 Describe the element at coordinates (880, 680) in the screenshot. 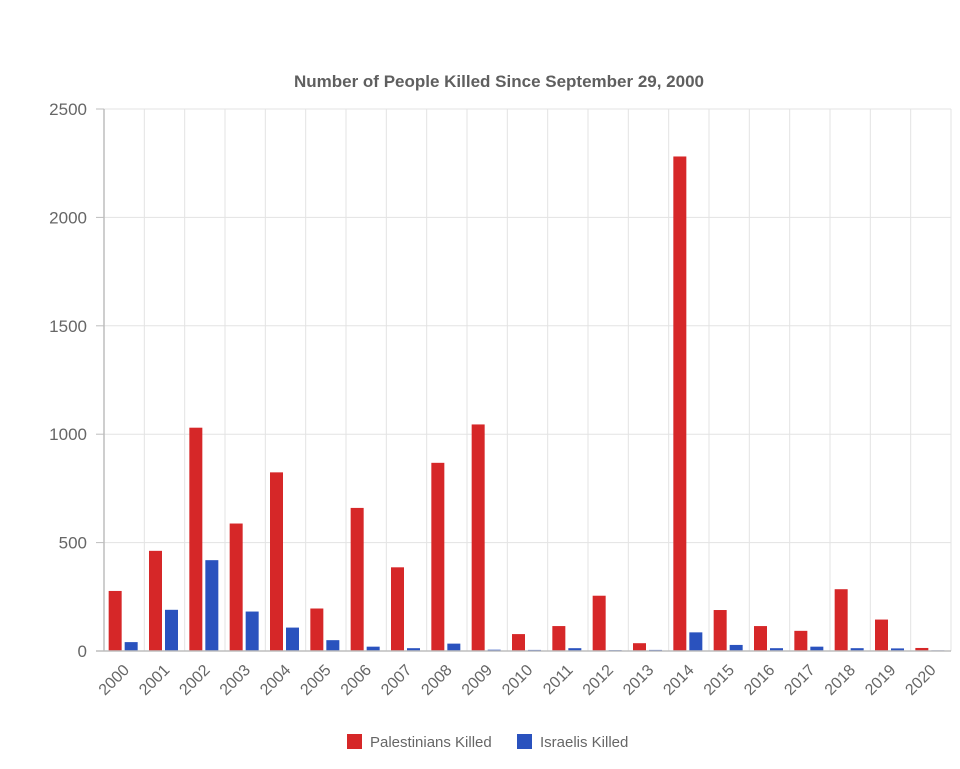

I see `x-tick-label: 2019` at that location.